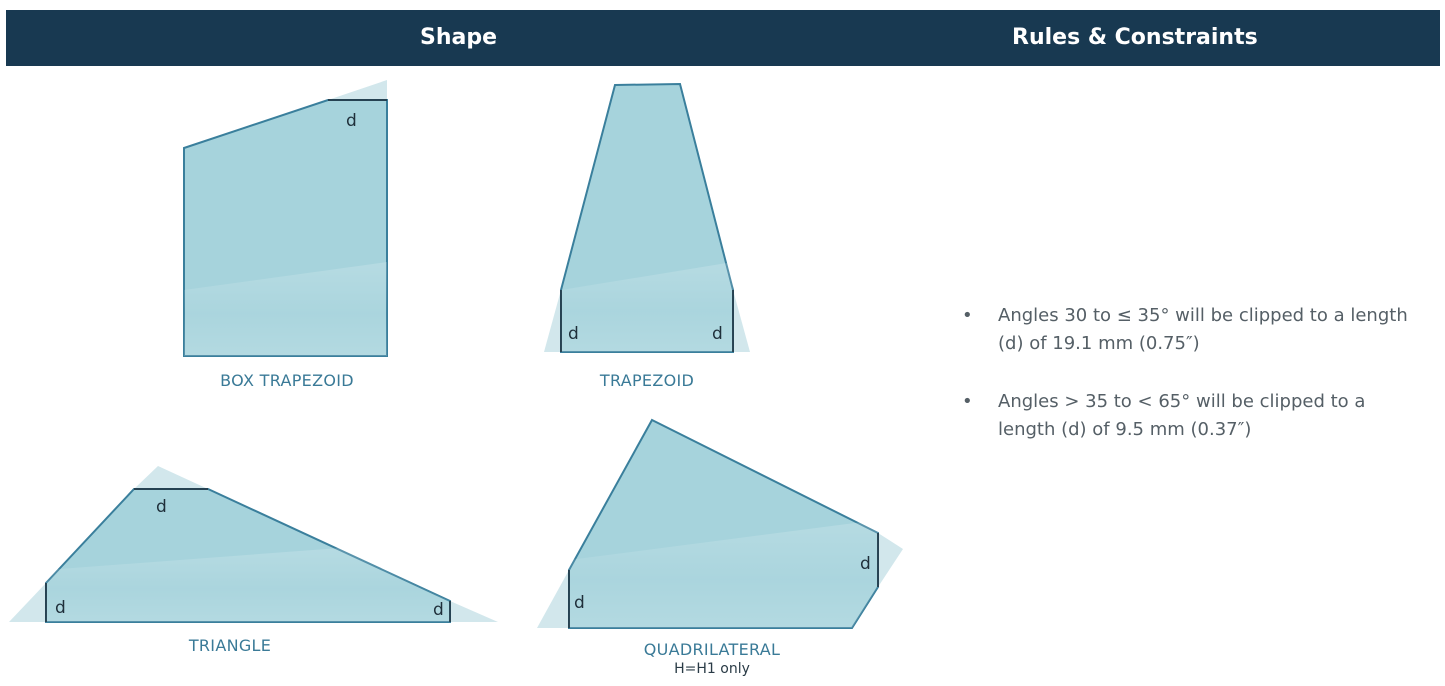 The height and width of the screenshot is (686, 1445). Describe the element at coordinates (890, 560) in the screenshot. I see `quadrilateral-clipped-corner-right` at that location.